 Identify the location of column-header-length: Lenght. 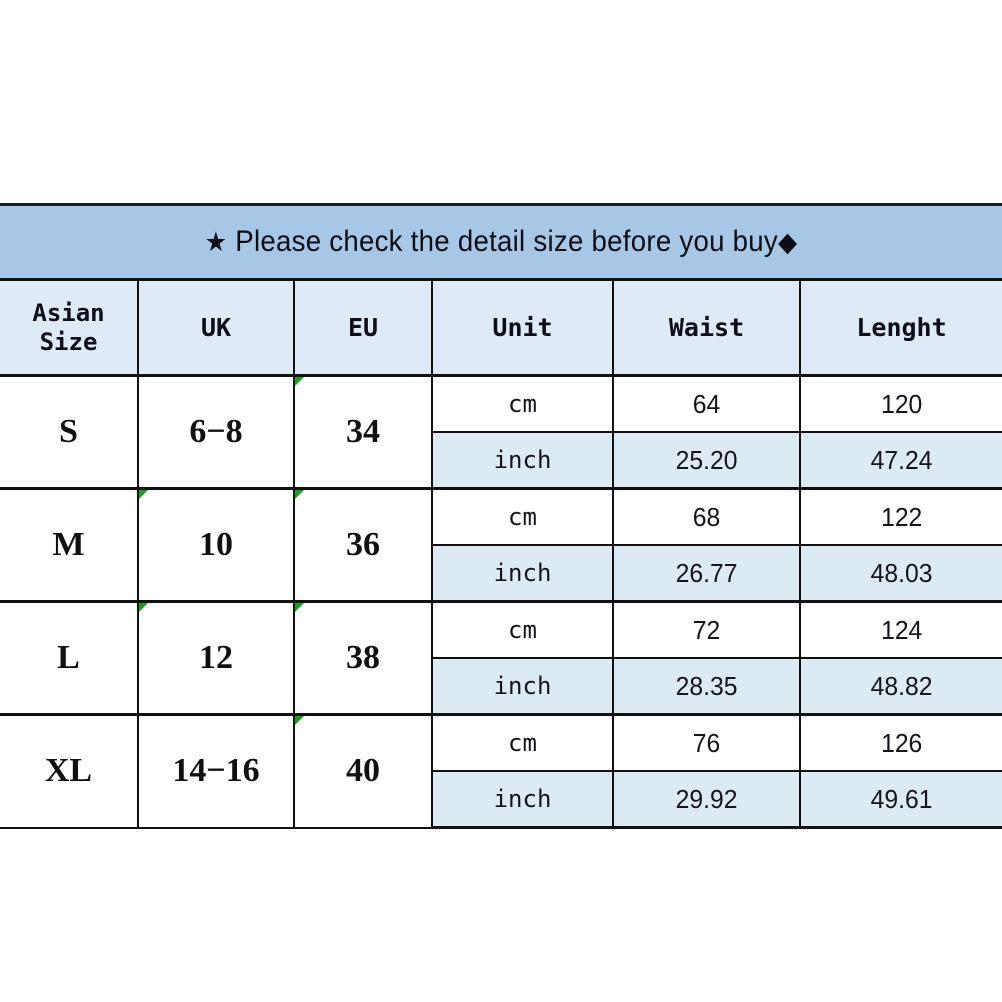
(900, 327).